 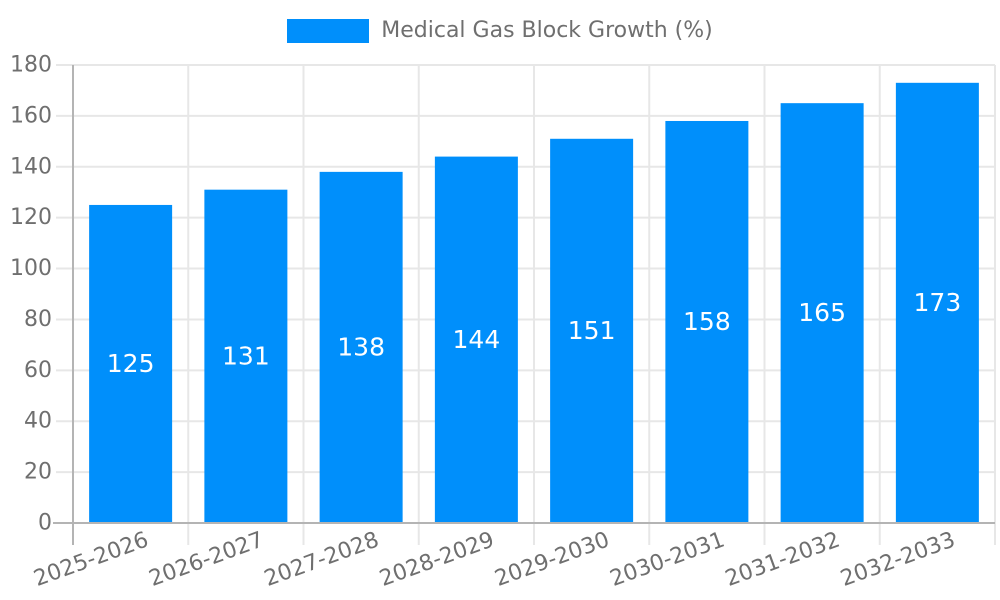 I want to click on bar-value-label: 165, so click(x=822, y=312).